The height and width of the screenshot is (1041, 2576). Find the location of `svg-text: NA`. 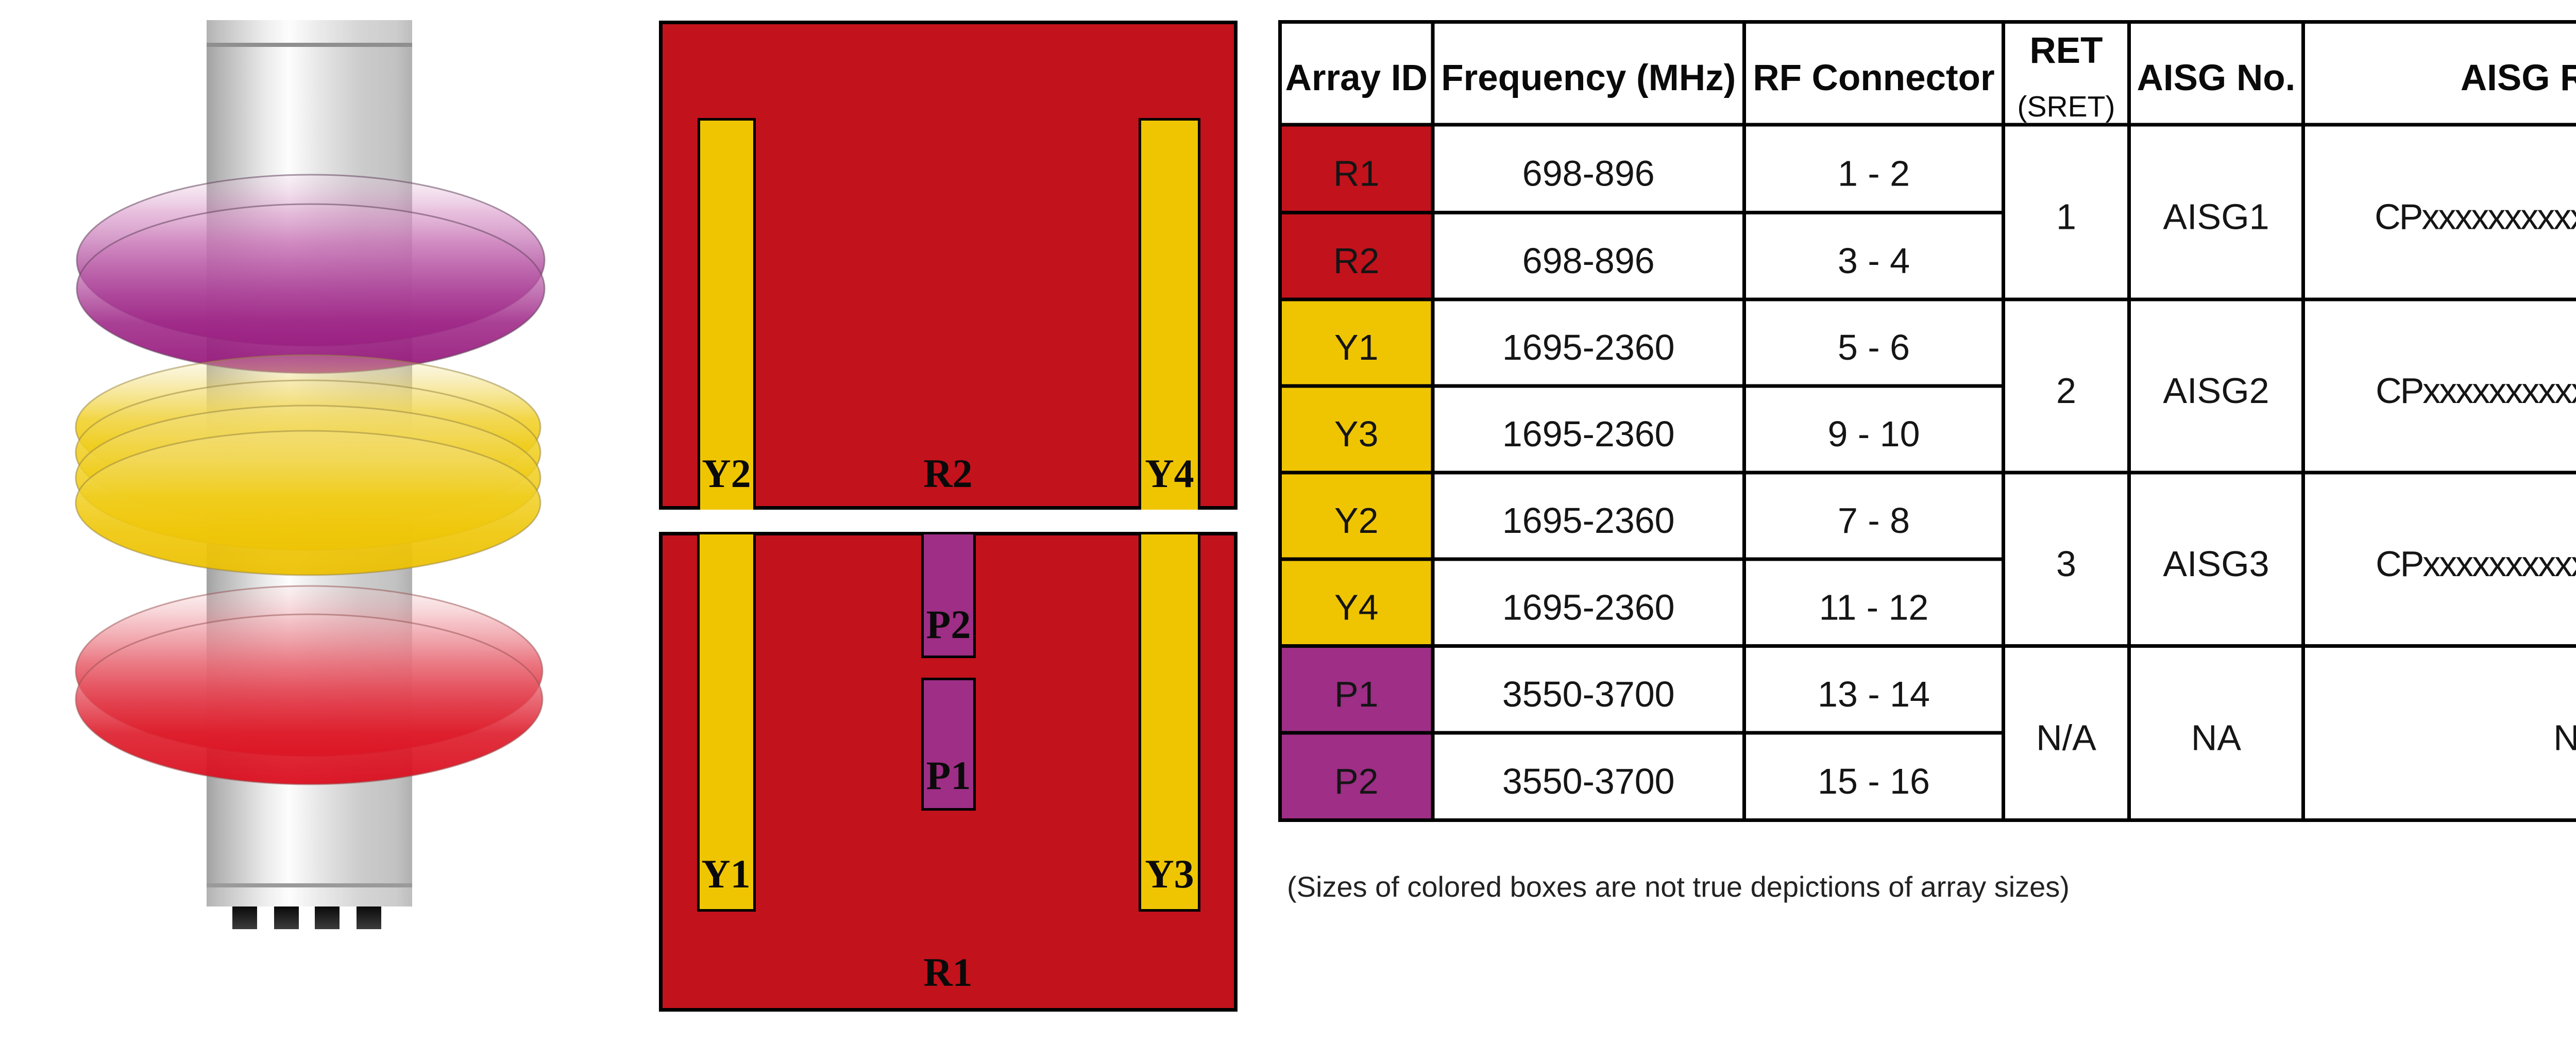

svg-text: NA is located at coordinates (2216, 738).